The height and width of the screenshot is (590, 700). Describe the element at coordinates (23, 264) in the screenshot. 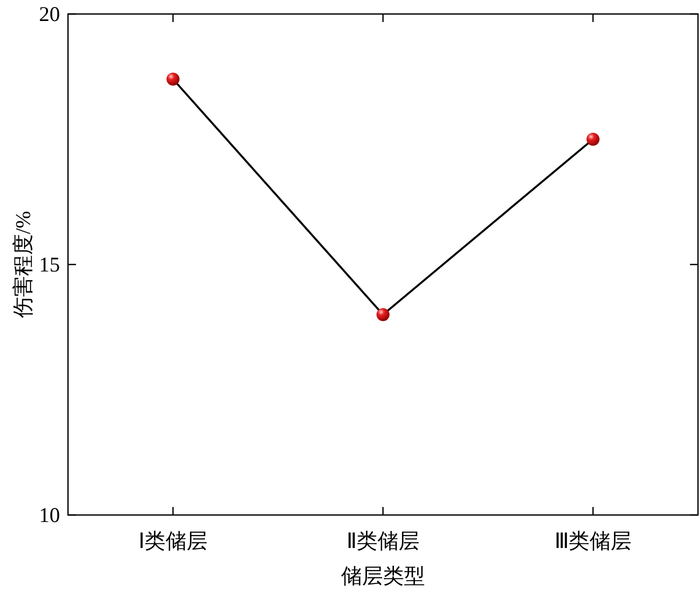

I see `y-axis-title: 伤害程度/%` at that location.